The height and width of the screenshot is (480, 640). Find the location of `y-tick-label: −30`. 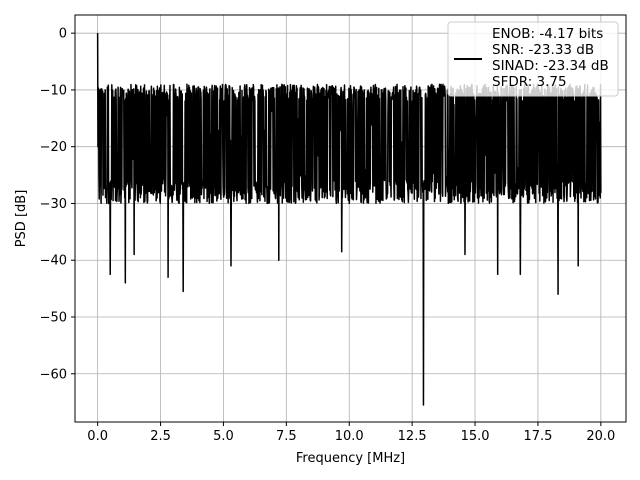

y-tick-label: −30 is located at coordinates (53, 204).